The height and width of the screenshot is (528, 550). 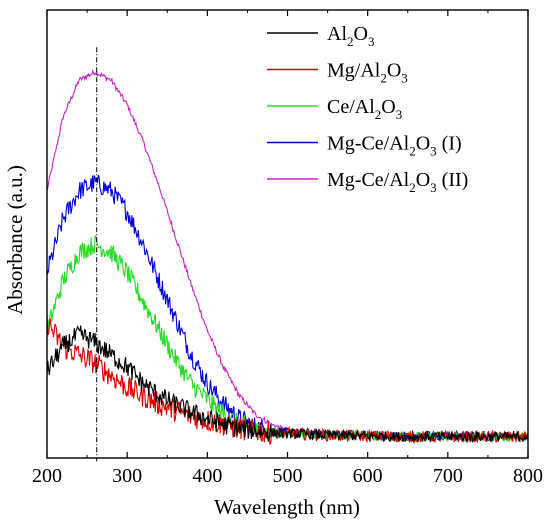 What do you see at coordinates (368, 476) in the screenshot?
I see `x-tick-label: 600` at bounding box center [368, 476].